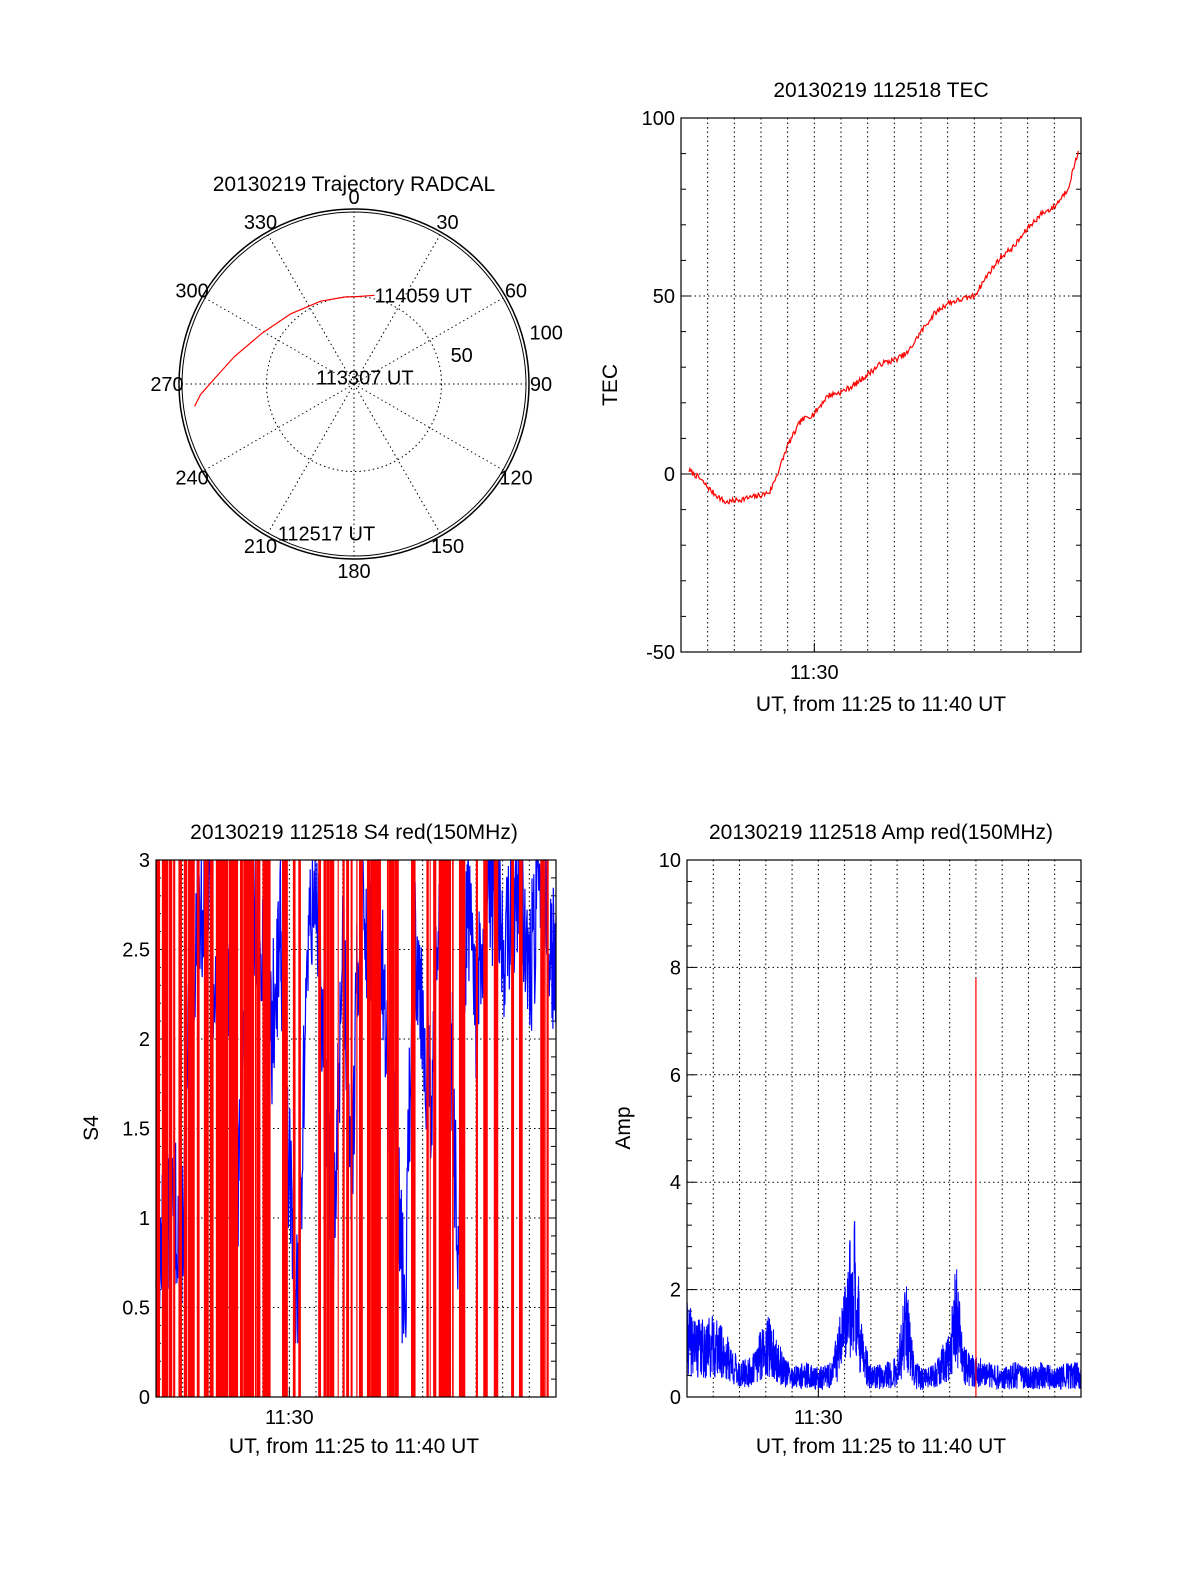 This screenshot has height=1575, width=1200. I want to click on s4-ytick-label: 0, so click(144, 1398).